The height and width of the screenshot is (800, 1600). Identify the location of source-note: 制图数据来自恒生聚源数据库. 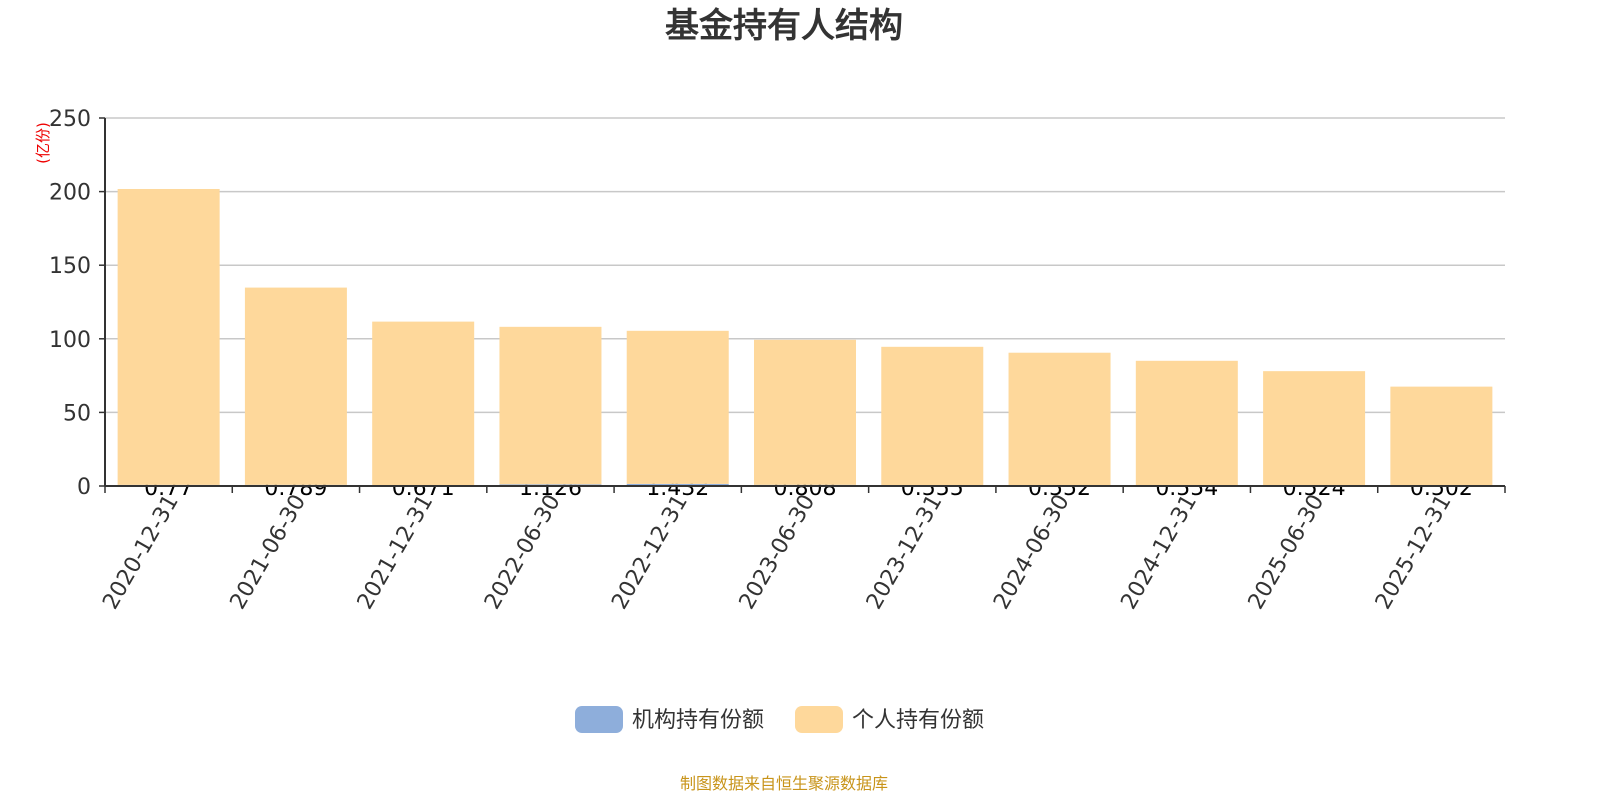
(784, 783).